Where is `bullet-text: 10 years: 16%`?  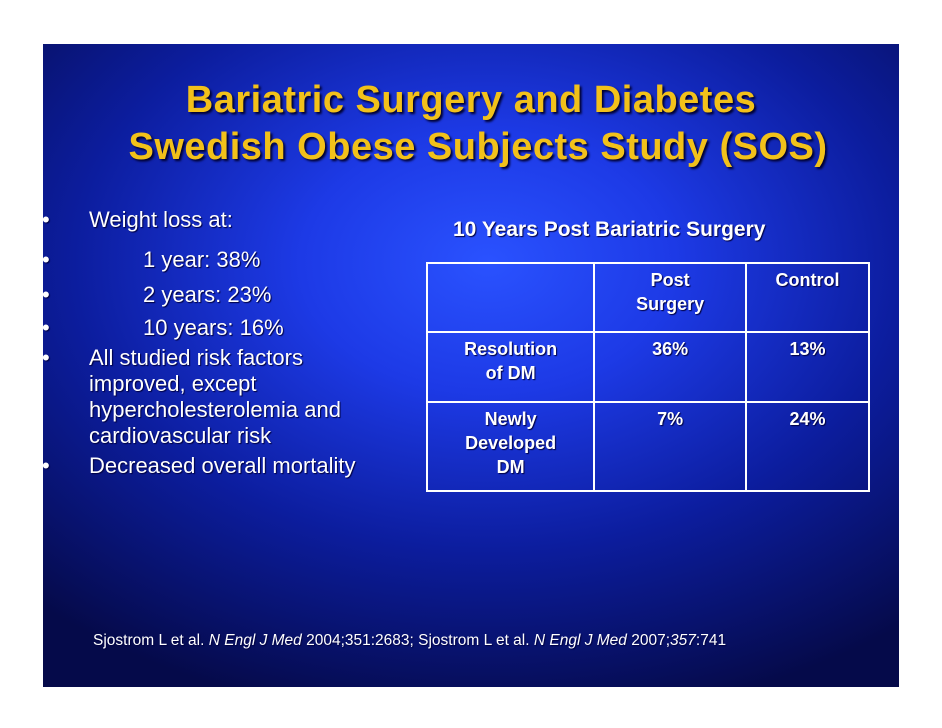 bullet-text: 10 years: 16% is located at coordinates (213, 327).